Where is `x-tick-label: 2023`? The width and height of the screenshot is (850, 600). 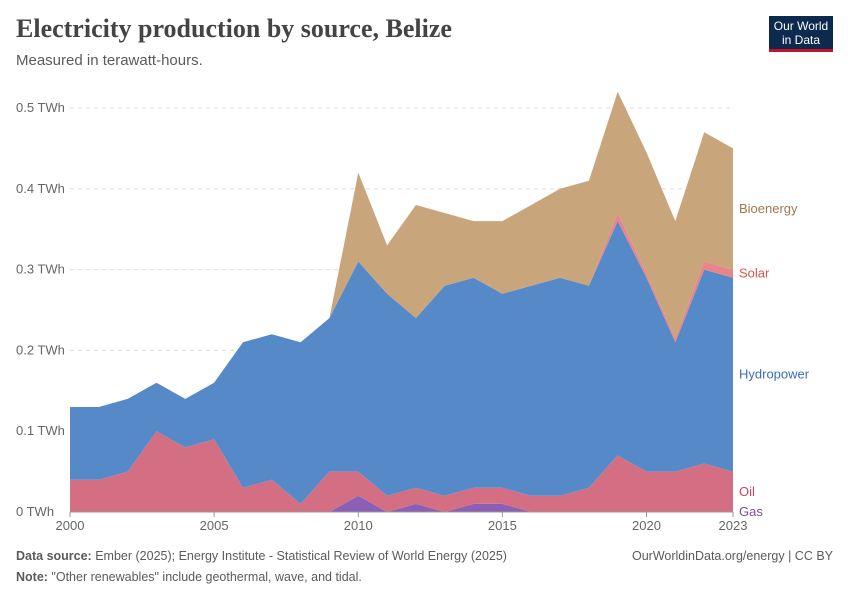 x-tick-label: 2023 is located at coordinates (733, 525).